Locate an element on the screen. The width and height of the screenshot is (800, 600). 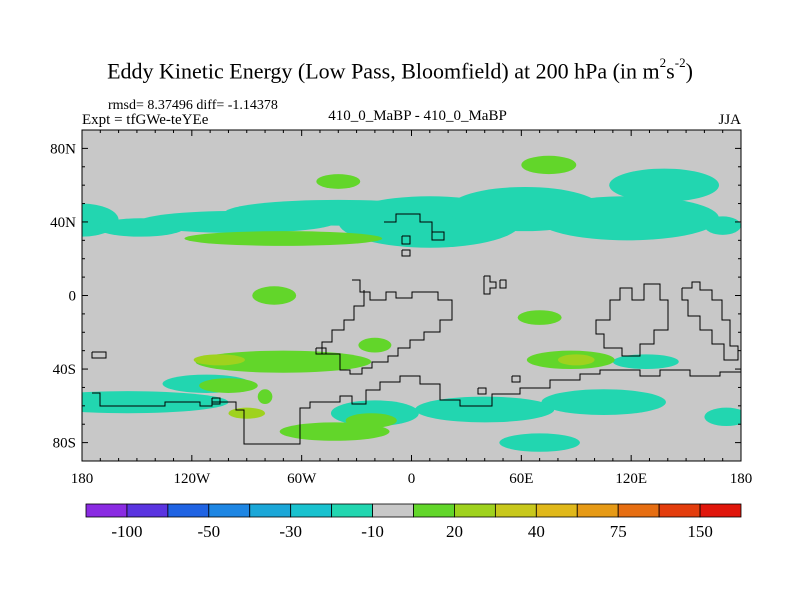
title-sup-neg2: -2 is located at coordinates (680, 62).